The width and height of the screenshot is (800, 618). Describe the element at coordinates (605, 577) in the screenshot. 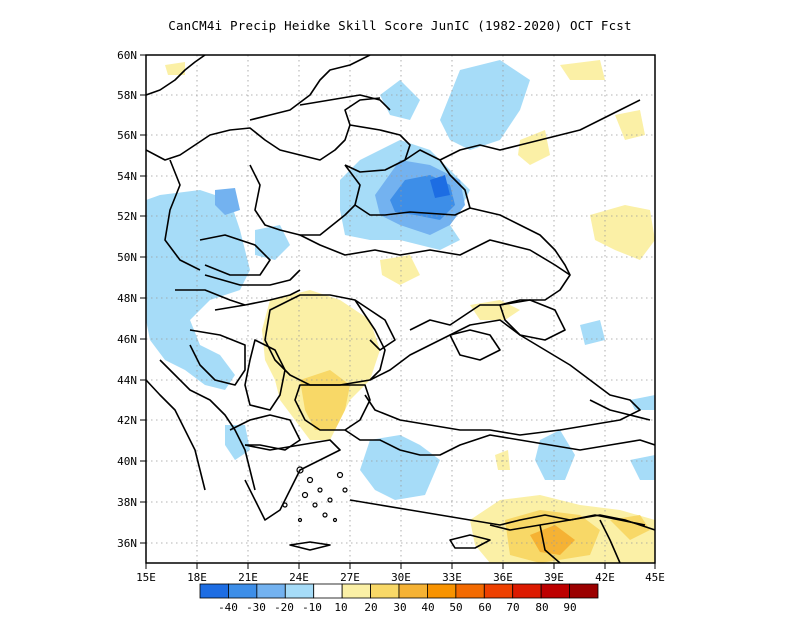

I see `lon-label: 42E` at that location.